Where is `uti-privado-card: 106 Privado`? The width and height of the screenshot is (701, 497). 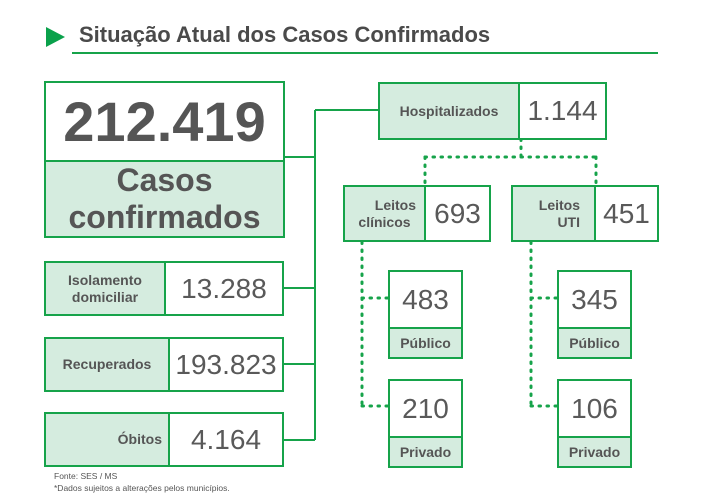
uti-privado-card: 106 Privado is located at coordinates (594, 423).